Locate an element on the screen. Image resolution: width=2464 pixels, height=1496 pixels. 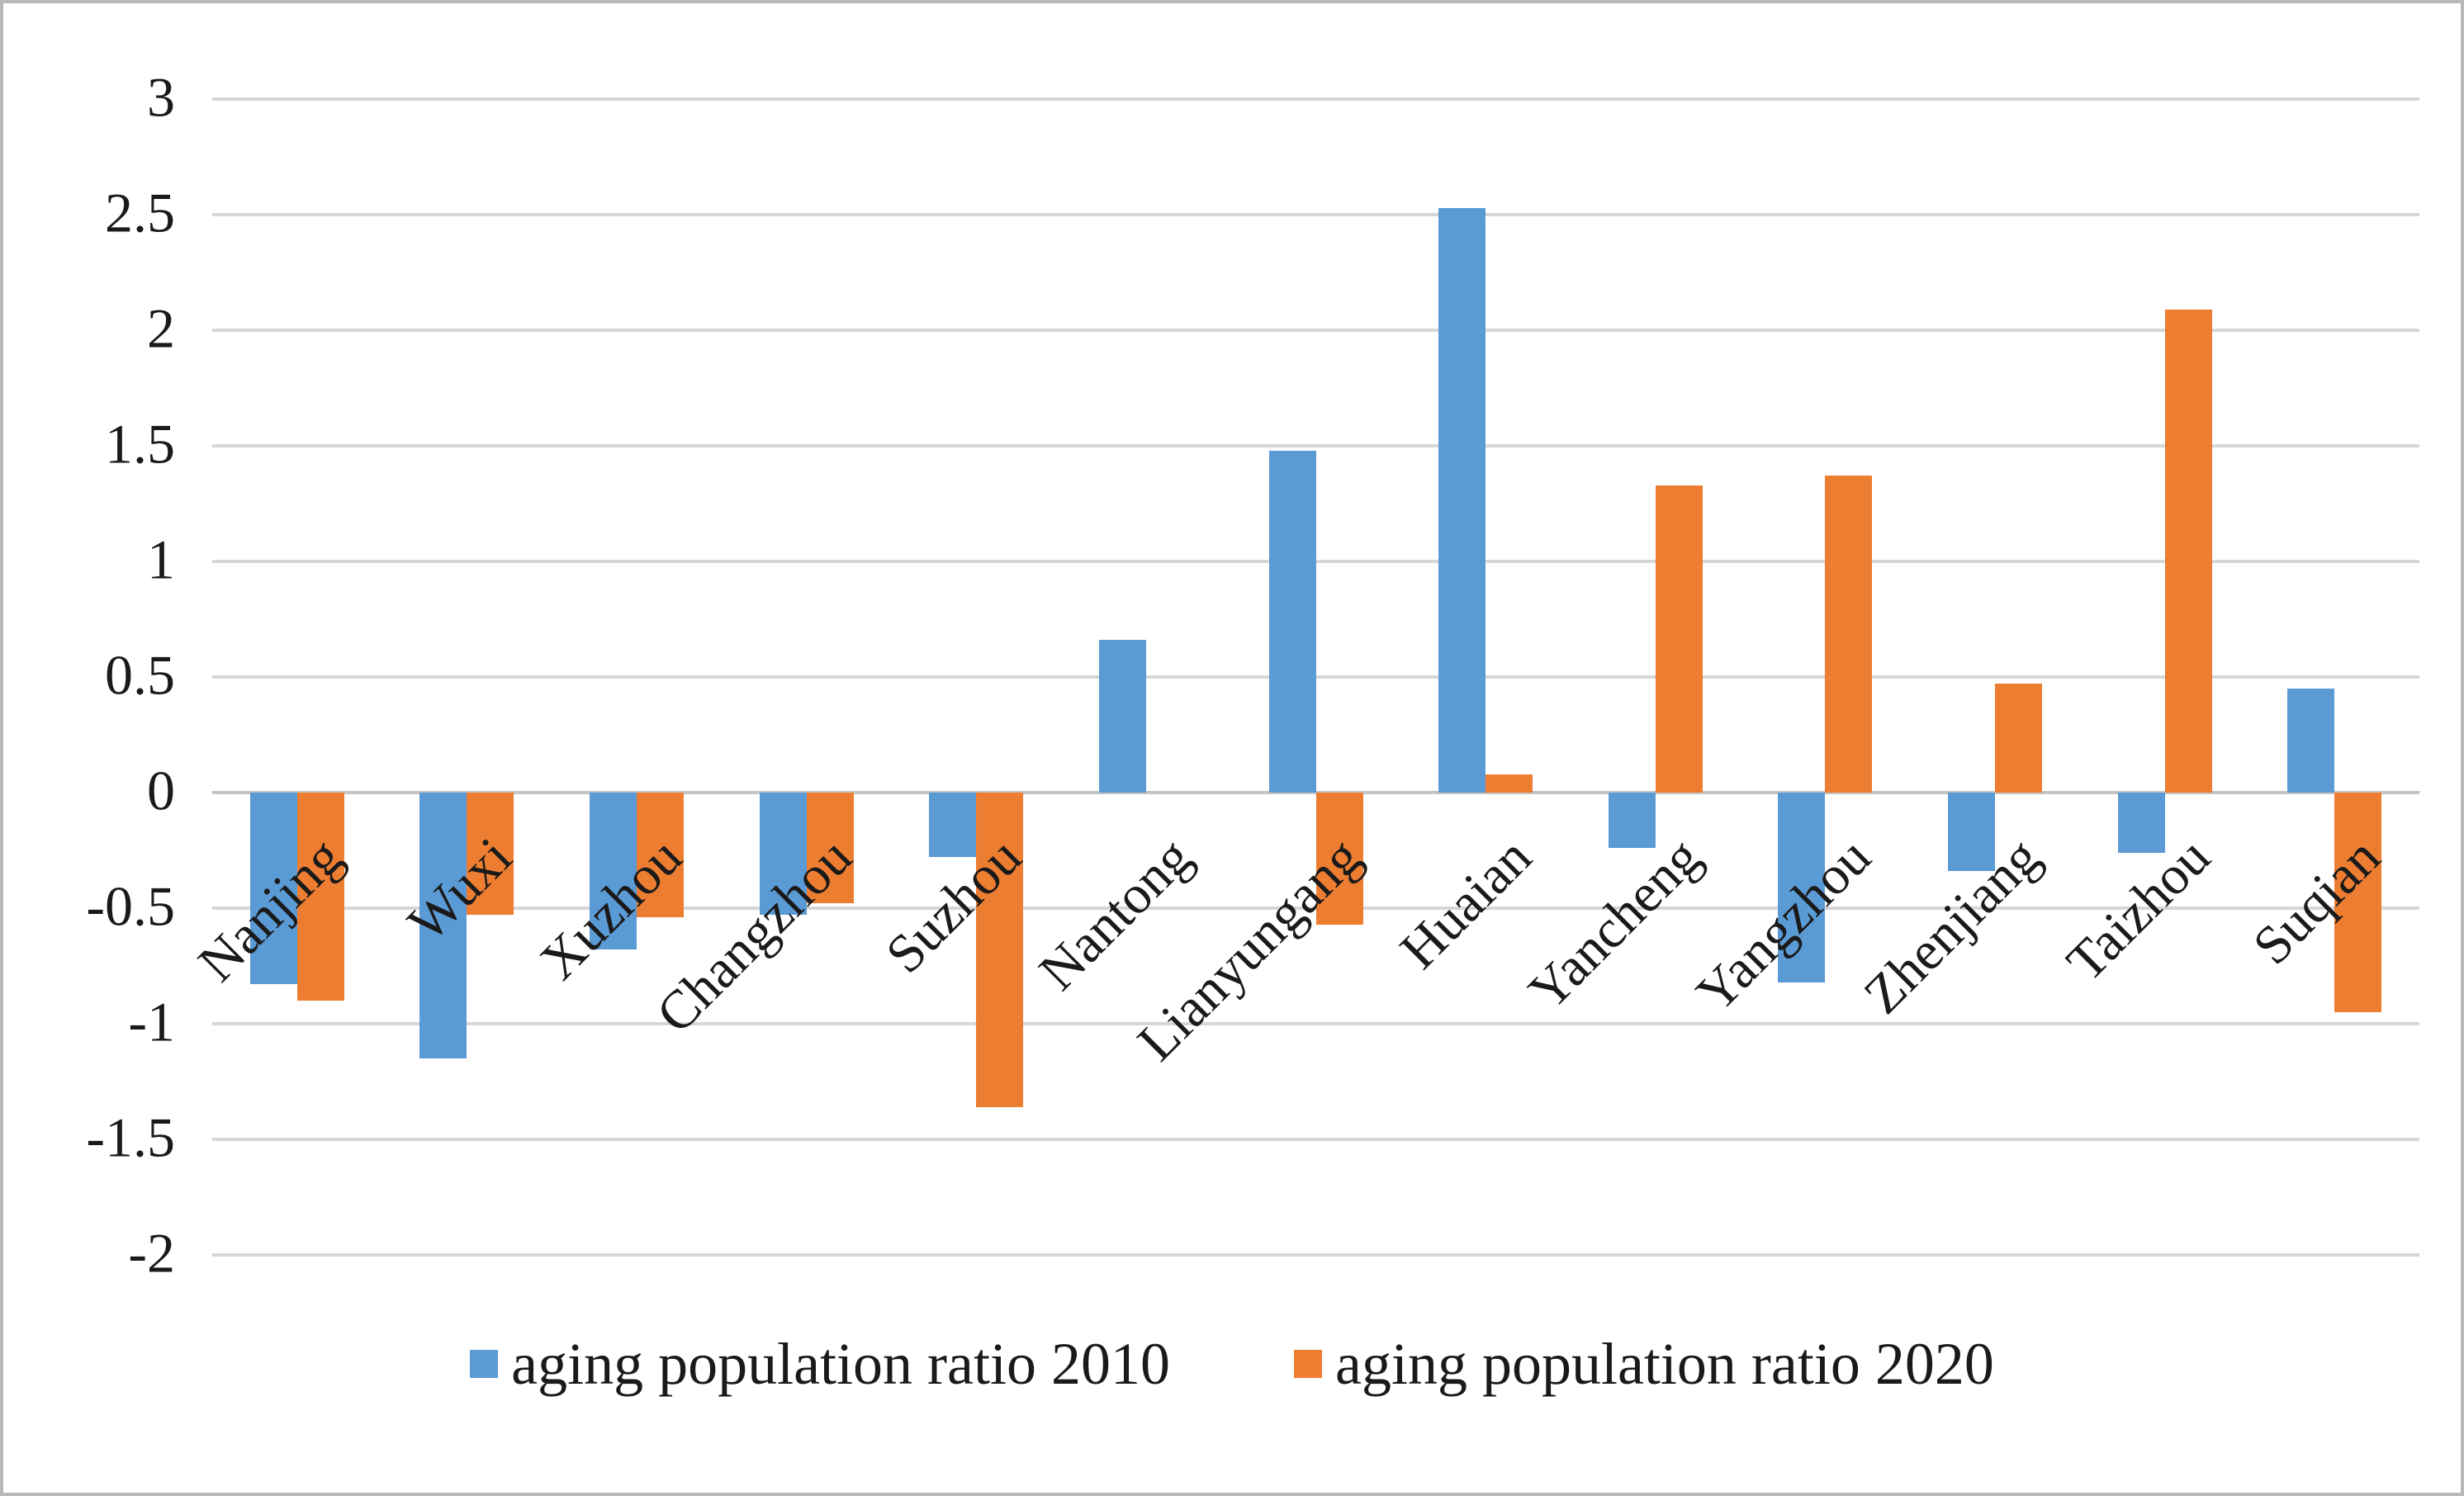
gridline-y-0.5 is located at coordinates (1315, 677).